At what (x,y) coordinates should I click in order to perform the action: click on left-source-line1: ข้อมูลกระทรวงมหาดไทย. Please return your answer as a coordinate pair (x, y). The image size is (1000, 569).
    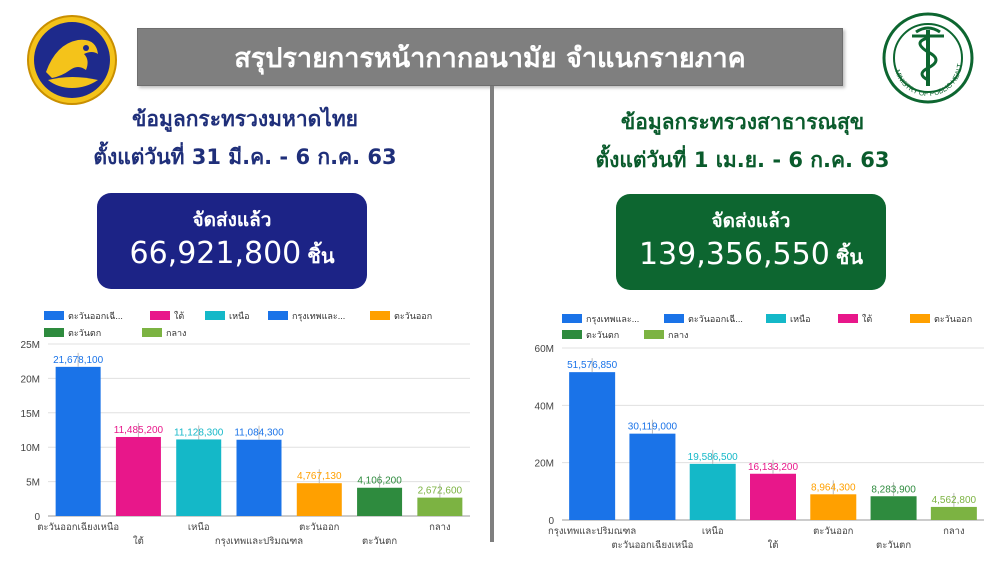
    Looking at the image, I should click on (245, 119).